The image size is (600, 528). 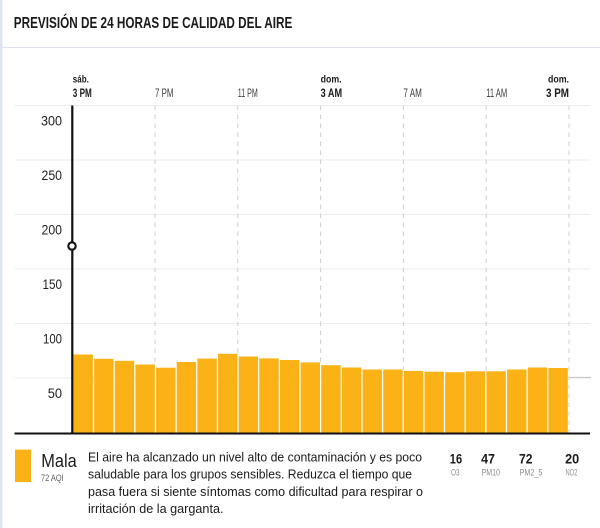 What do you see at coordinates (412, 94) in the screenshot?
I see `svg-text: 7 AM` at bounding box center [412, 94].